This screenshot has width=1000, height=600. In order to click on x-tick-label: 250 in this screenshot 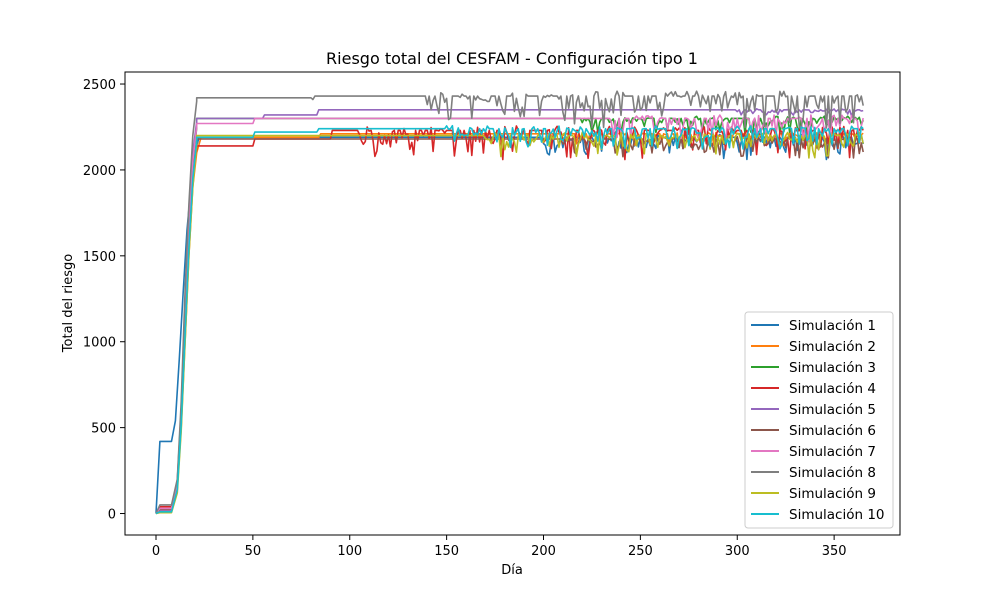, I will do `click(640, 551)`.